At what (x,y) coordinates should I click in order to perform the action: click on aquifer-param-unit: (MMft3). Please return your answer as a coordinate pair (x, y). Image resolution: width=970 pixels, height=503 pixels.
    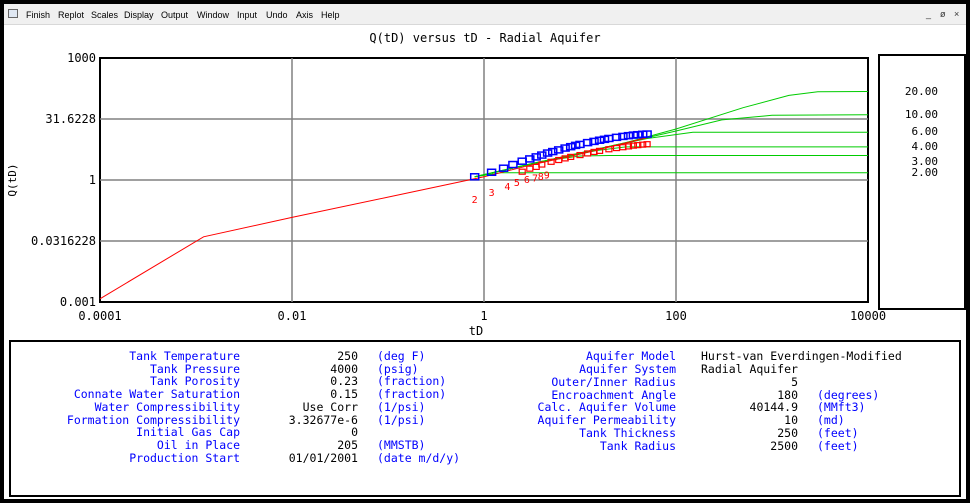
    Looking at the image, I should click on (841, 407).